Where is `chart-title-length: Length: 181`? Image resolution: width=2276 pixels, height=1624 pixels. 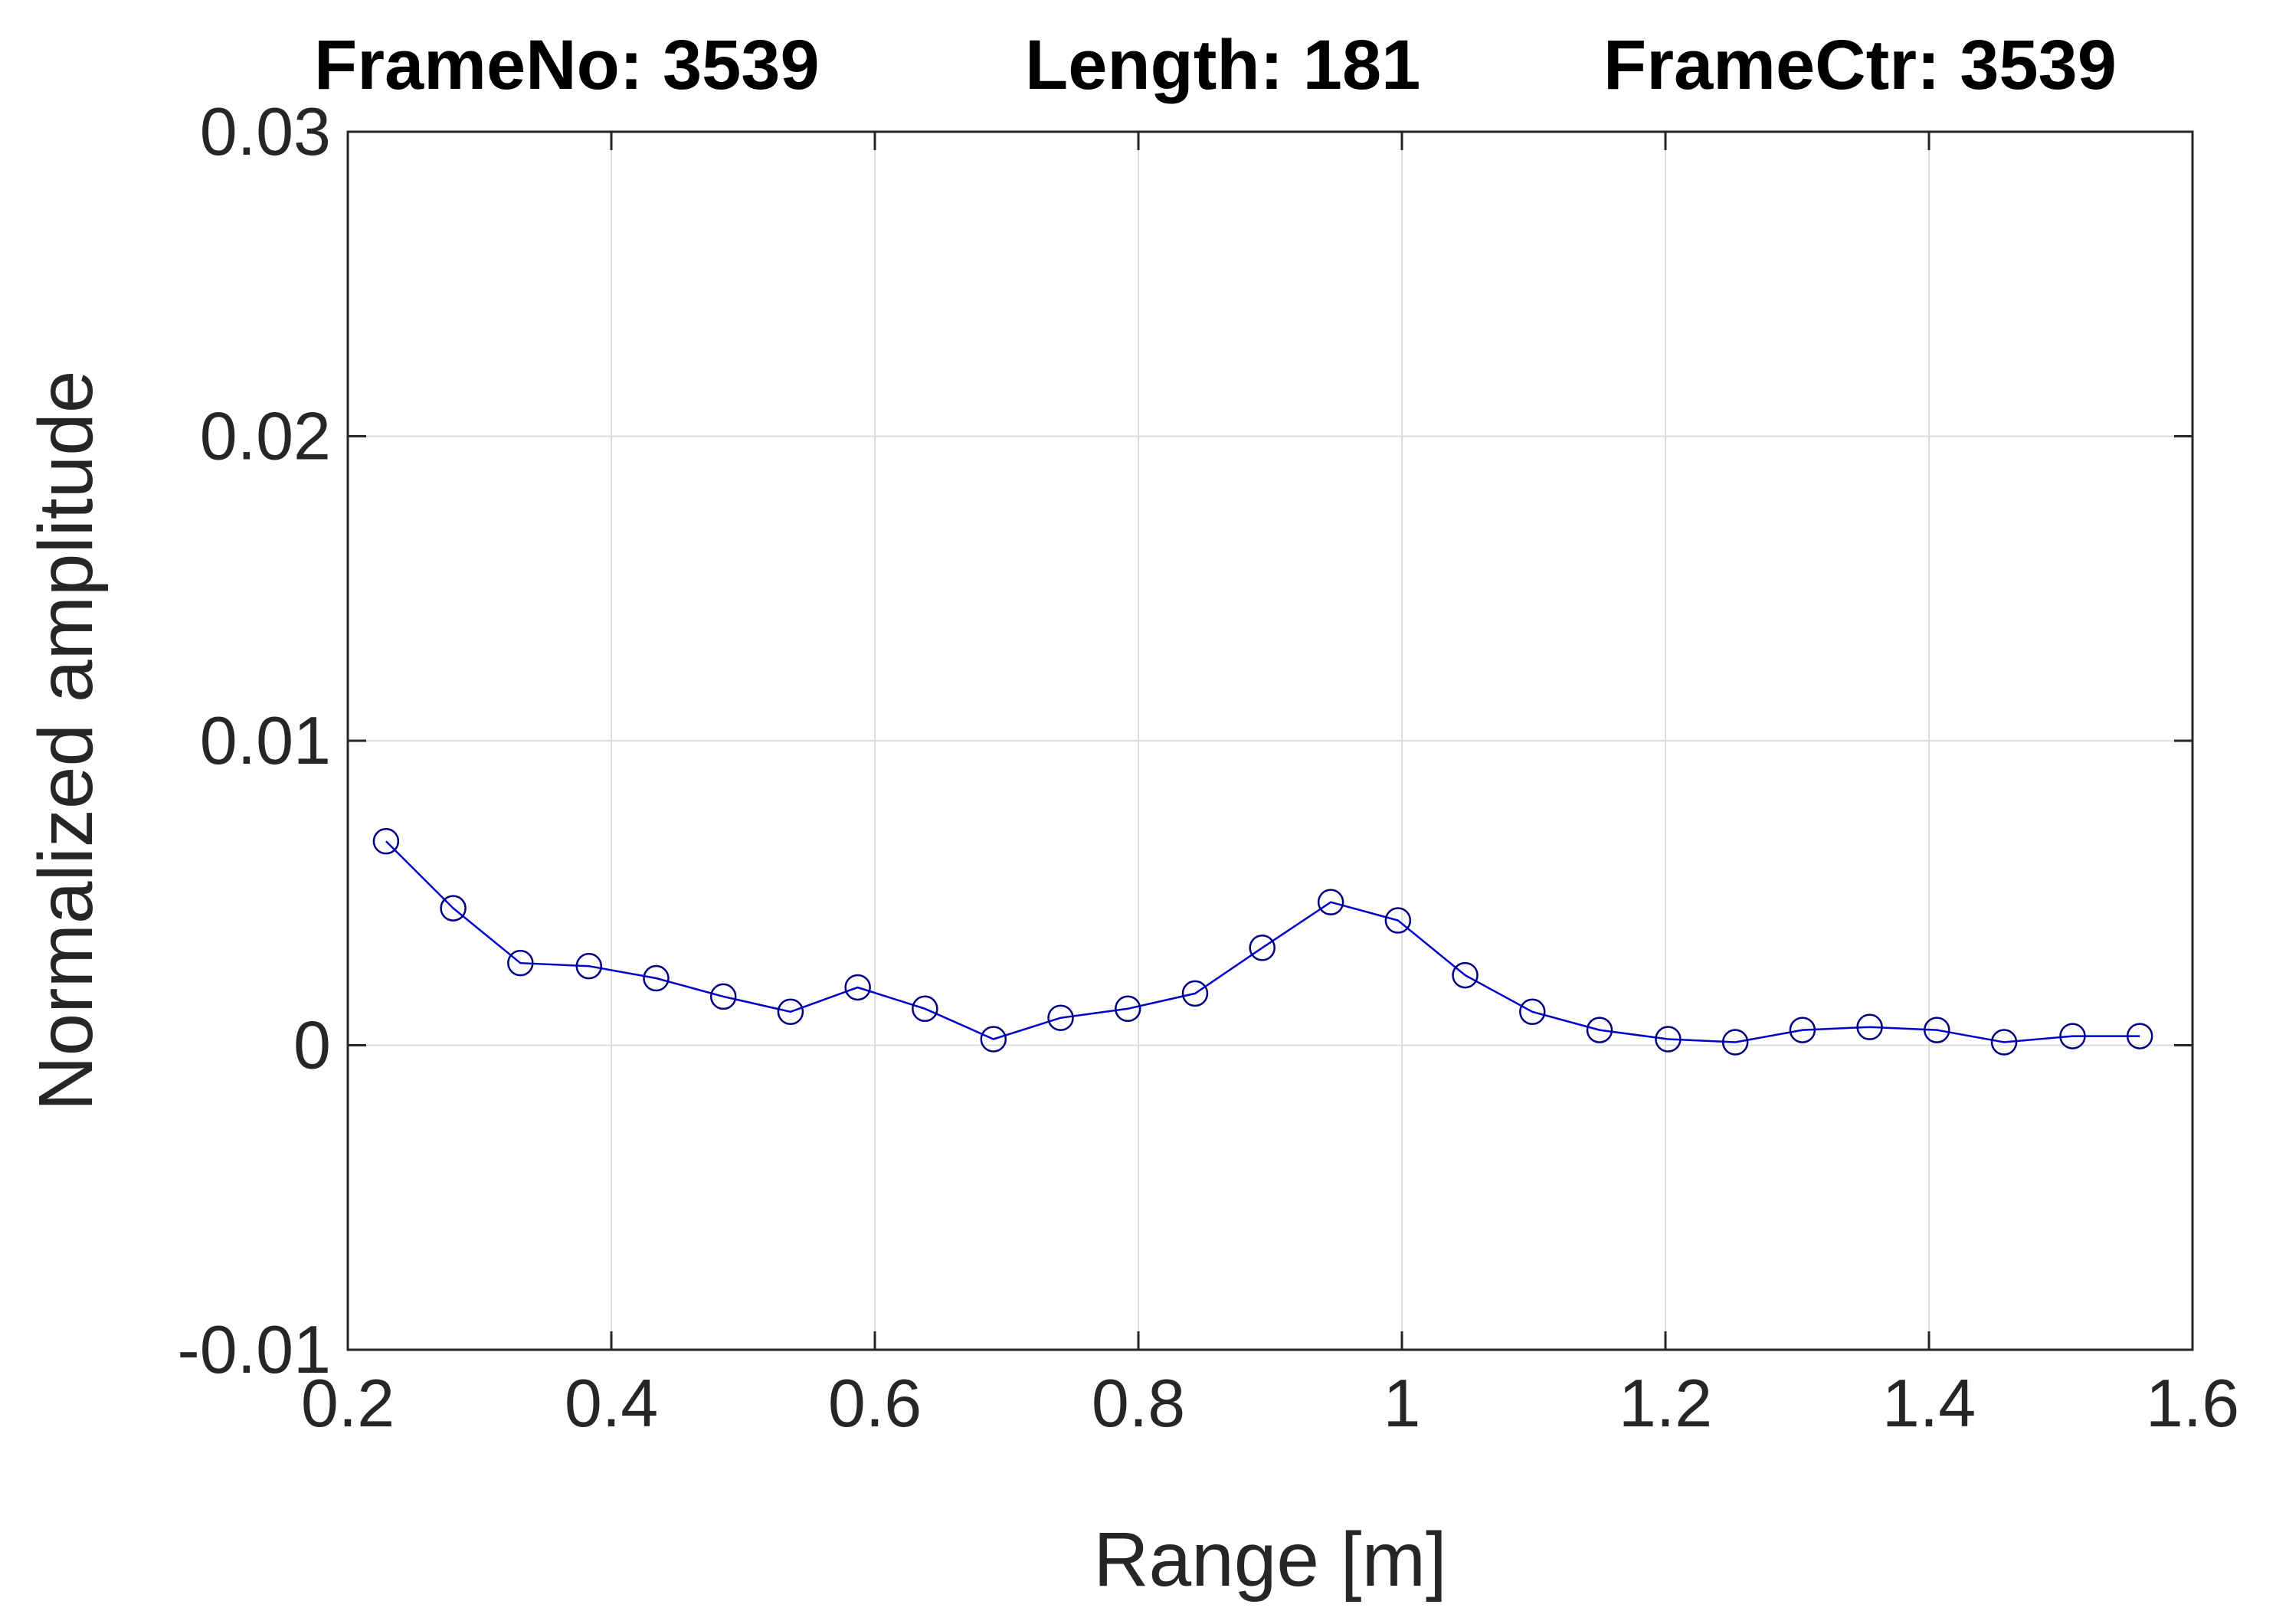 chart-title-length: Length: 181 is located at coordinates (1222, 65).